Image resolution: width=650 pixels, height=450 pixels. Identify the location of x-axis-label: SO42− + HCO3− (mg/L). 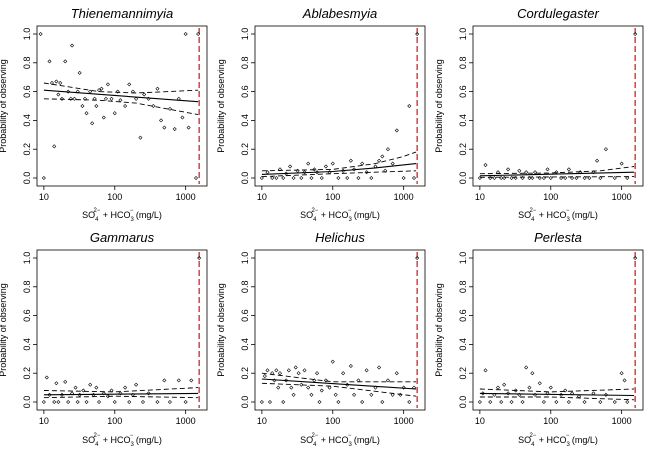
(122, 215).